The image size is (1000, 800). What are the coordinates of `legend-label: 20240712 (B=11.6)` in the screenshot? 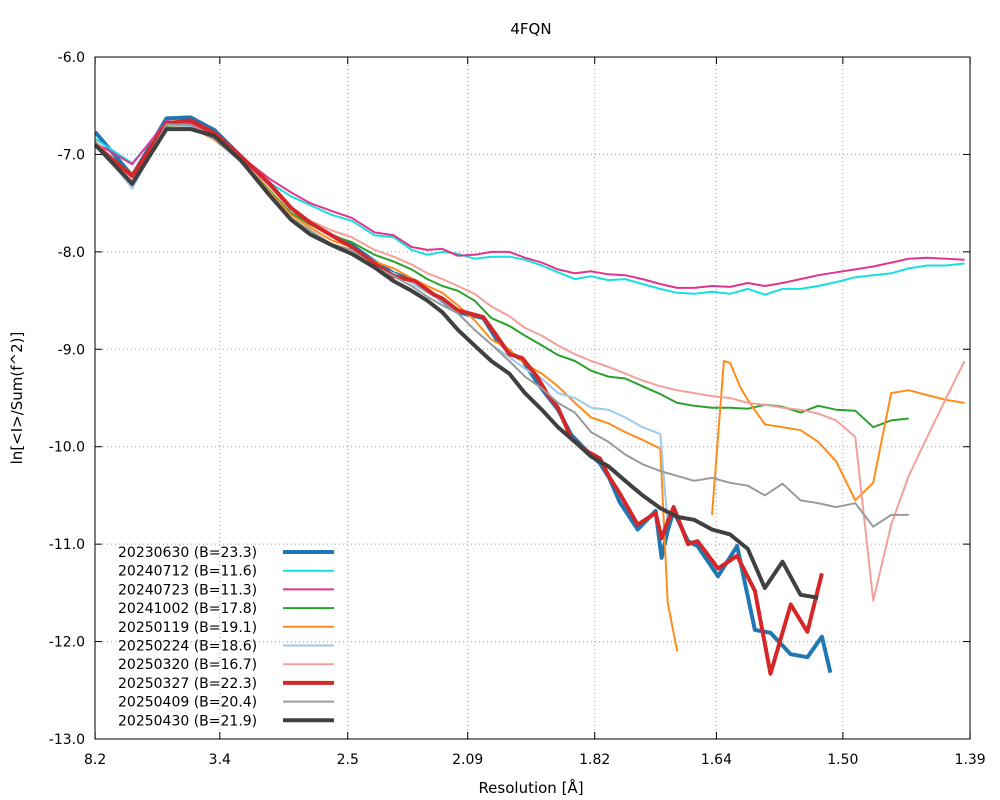 It's located at (187, 572).